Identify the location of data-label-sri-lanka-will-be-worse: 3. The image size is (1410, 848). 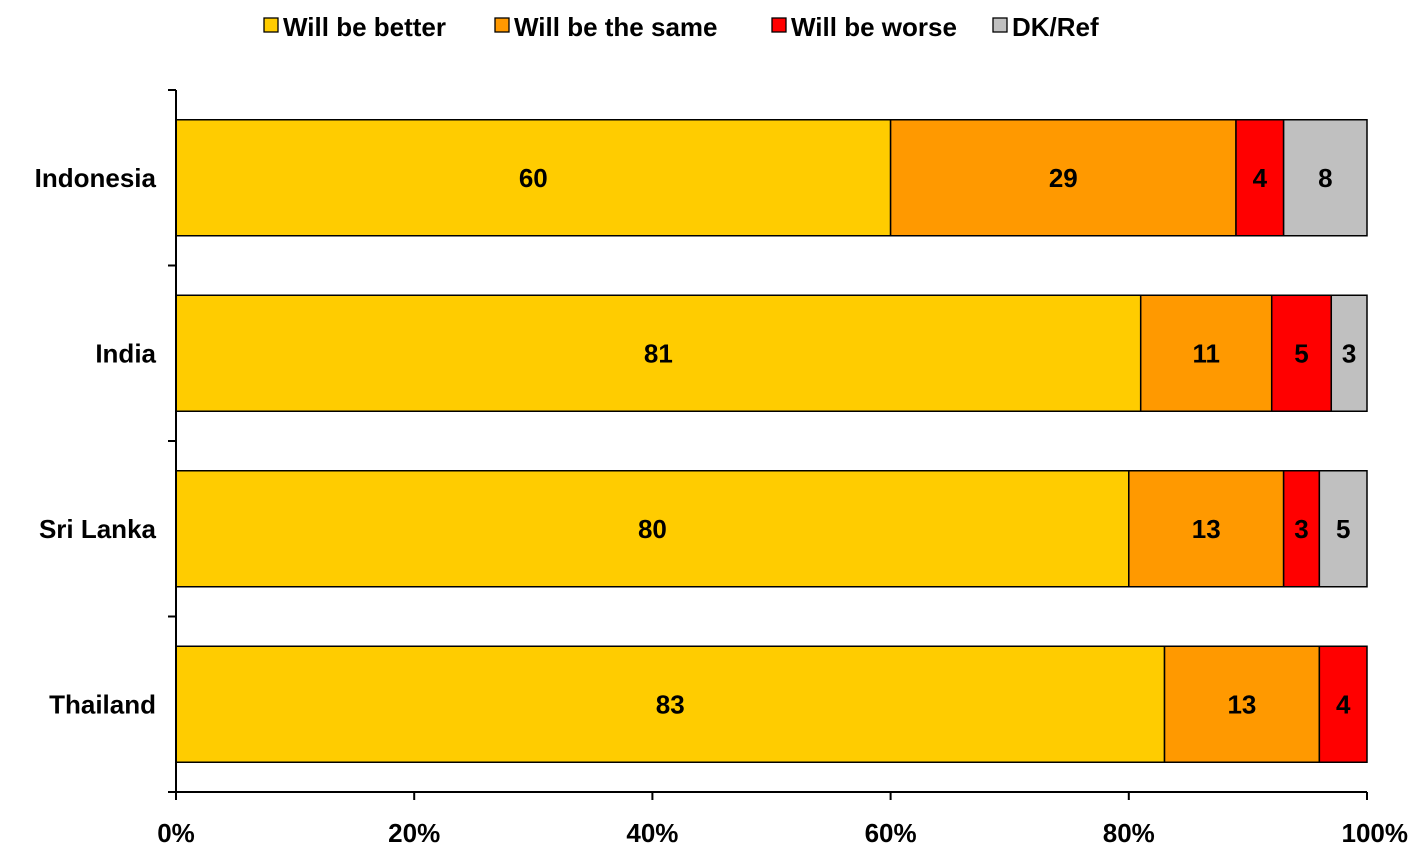
(1301, 529).